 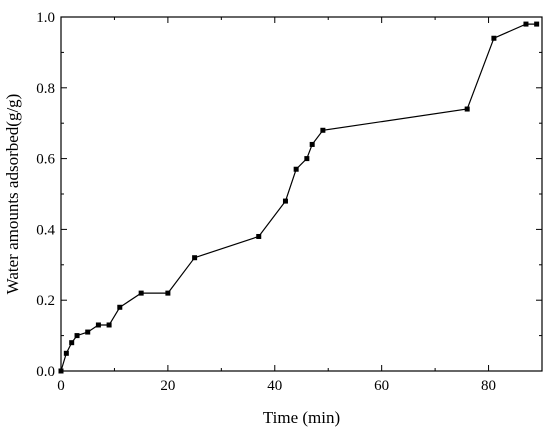 What do you see at coordinates (274, 386) in the screenshot?
I see `x-tick-label: 40` at bounding box center [274, 386].